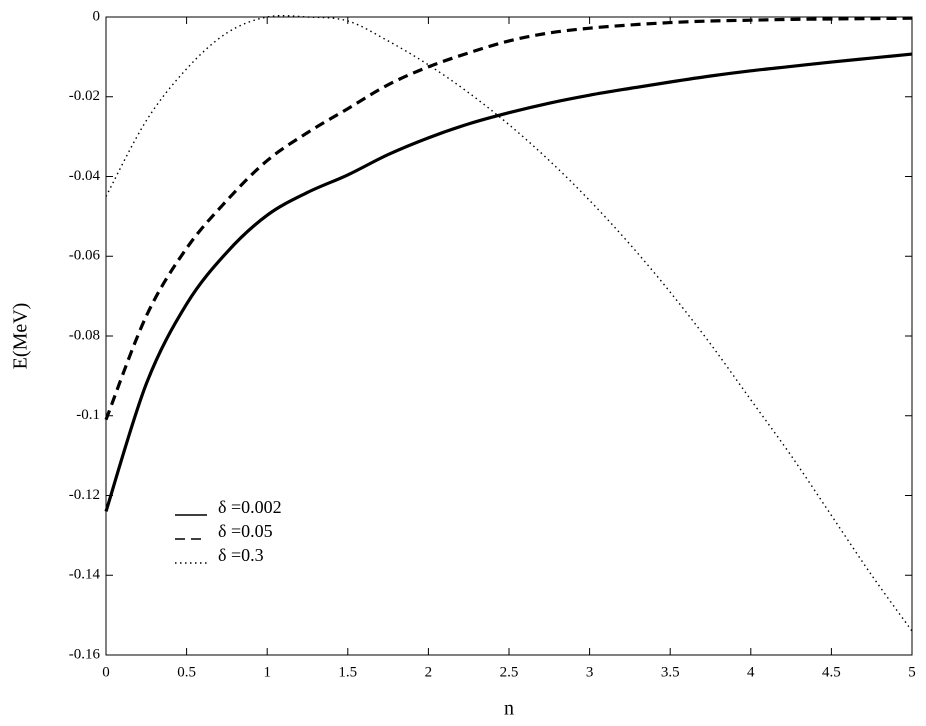  Describe the element at coordinates (85, 176) in the screenshot. I see `y-tick-label: -0.04` at that location.